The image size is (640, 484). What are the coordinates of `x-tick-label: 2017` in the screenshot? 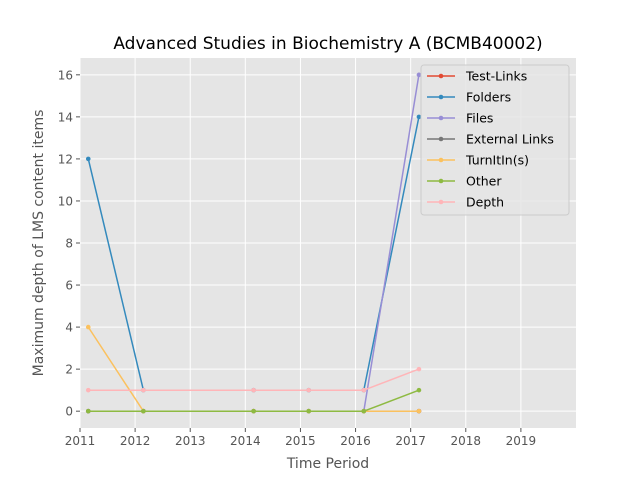 It's located at (410, 441).